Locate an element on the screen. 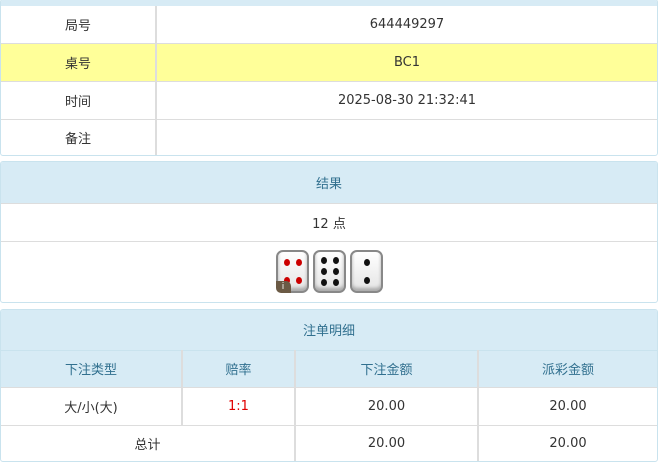 The height and width of the screenshot is (462, 659). value: BC1 is located at coordinates (406, 61).